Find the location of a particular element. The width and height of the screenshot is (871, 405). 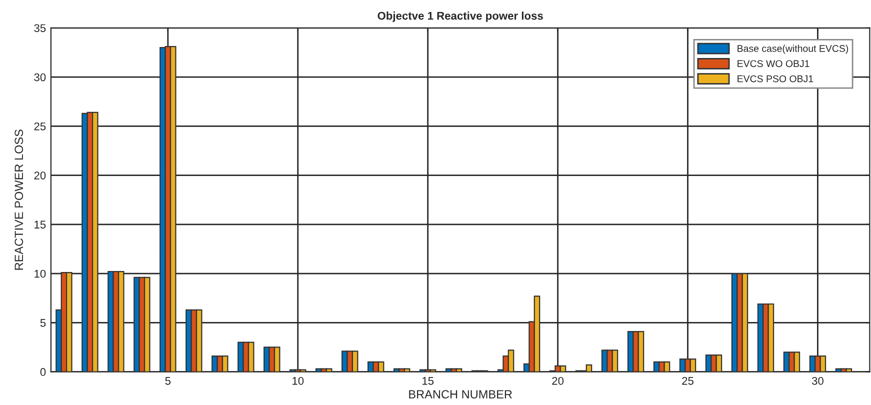

x-tick-label: 20 is located at coordinates (558, 380).